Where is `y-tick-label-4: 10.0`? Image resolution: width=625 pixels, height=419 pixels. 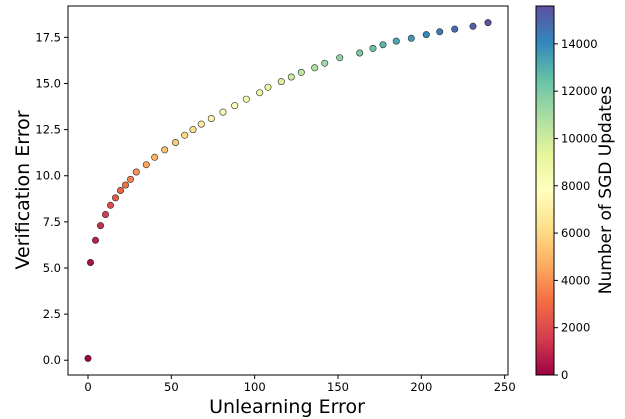 y-tick-label-4: 10.0 is located at coordinates (48, 176).